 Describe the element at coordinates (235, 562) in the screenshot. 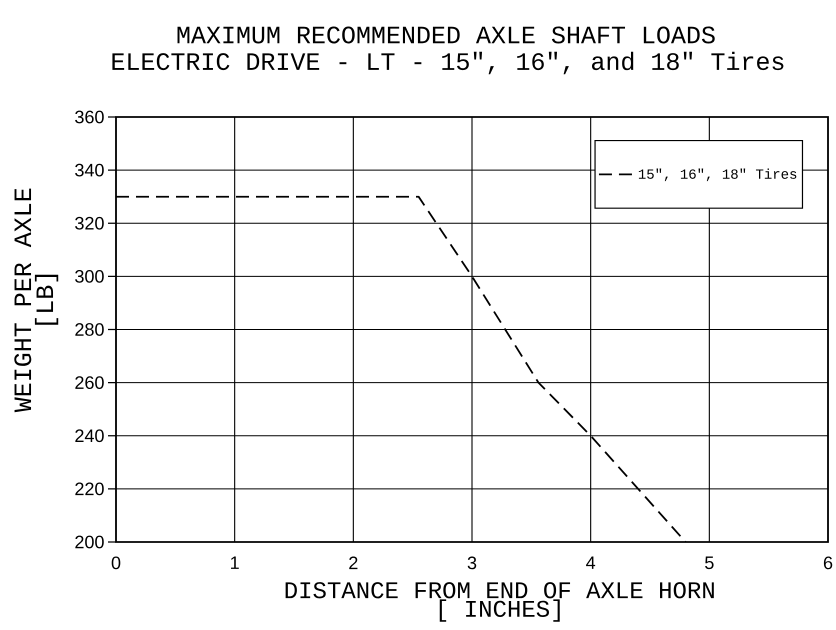

I see `x-tick-label: 1` at that location.